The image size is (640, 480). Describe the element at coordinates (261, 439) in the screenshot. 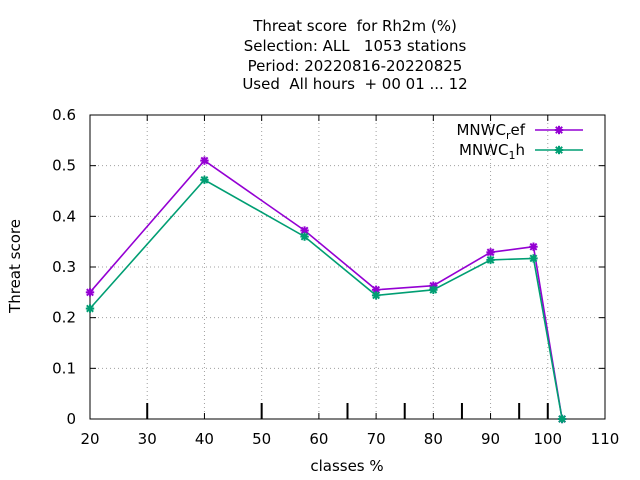

I see `x-tick-label: 50` at that location.